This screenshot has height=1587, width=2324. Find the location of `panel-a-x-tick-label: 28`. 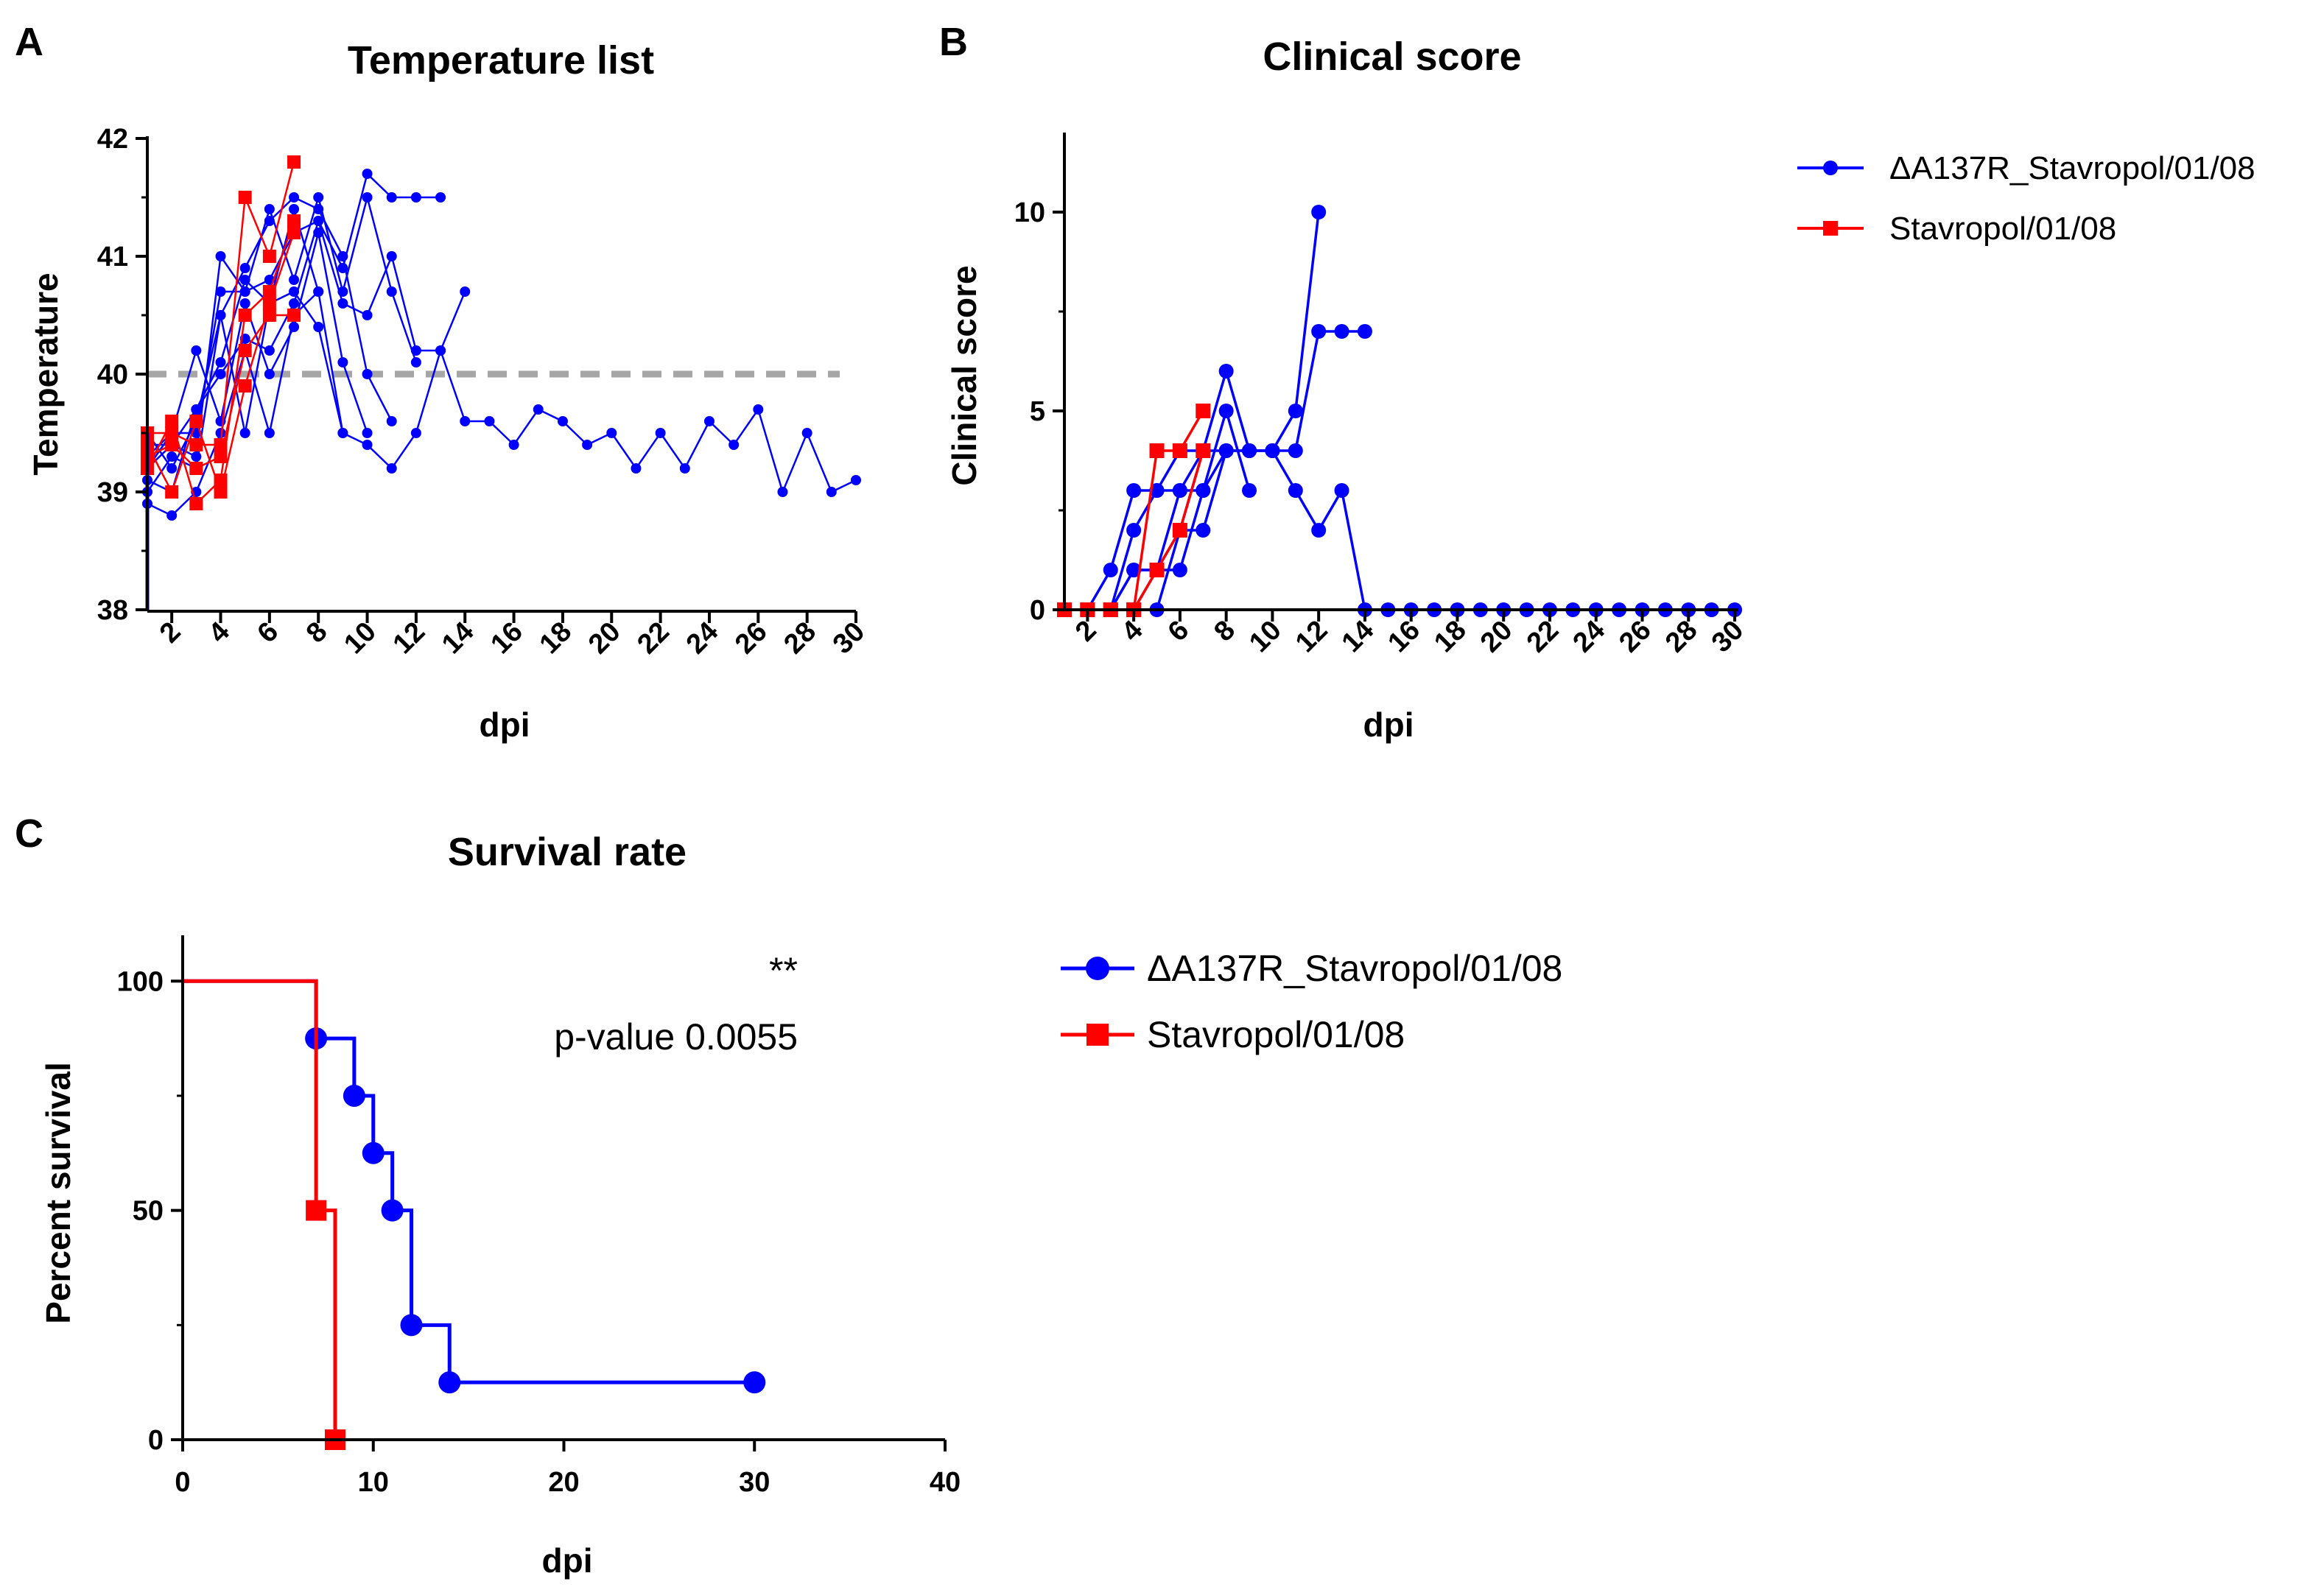

panel-a-x-tick-label: 28 is located at coordinates (800, 638).